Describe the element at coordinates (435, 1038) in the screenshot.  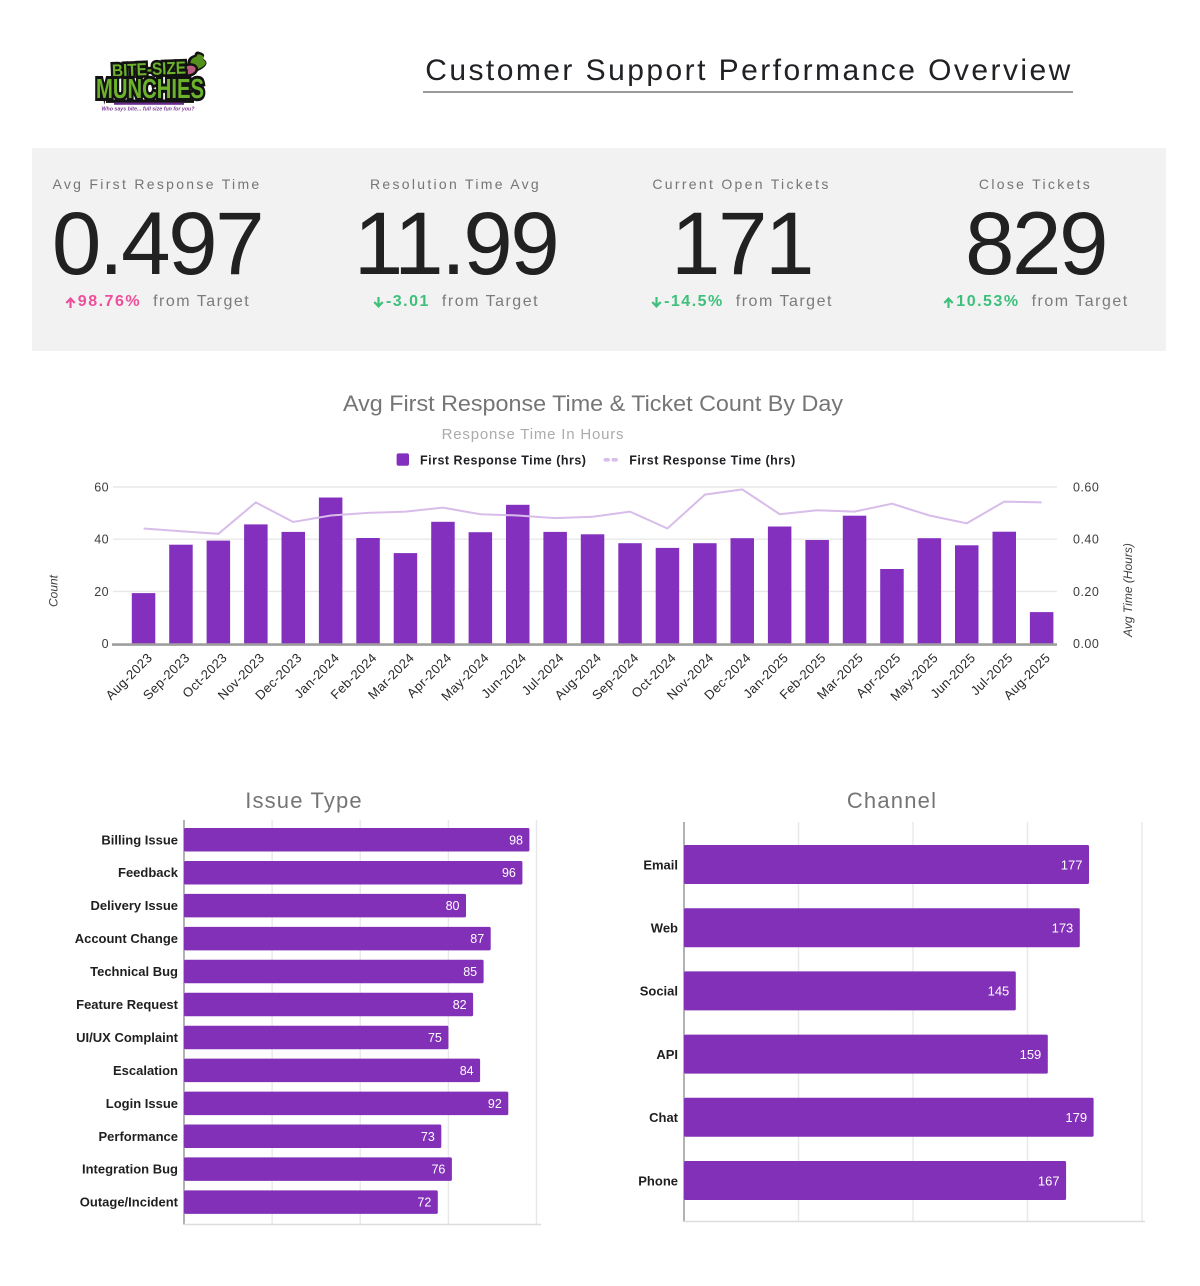
I see `svg-text: 75` at that location.